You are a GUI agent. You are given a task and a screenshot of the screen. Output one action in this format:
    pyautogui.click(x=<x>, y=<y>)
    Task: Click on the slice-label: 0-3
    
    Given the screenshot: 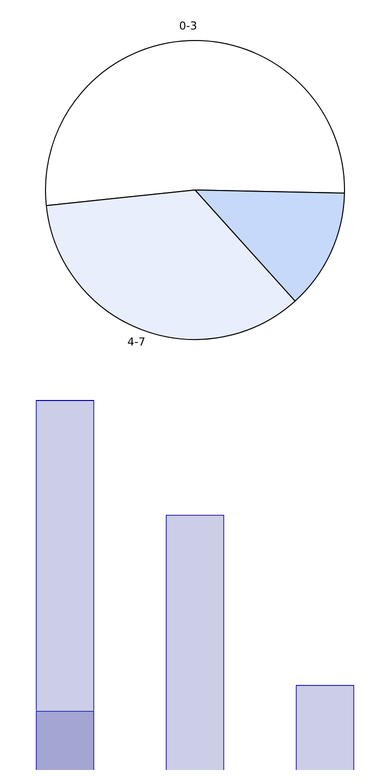 What is the action you would take?
    pyautogui.click(x=188, y=26)
    